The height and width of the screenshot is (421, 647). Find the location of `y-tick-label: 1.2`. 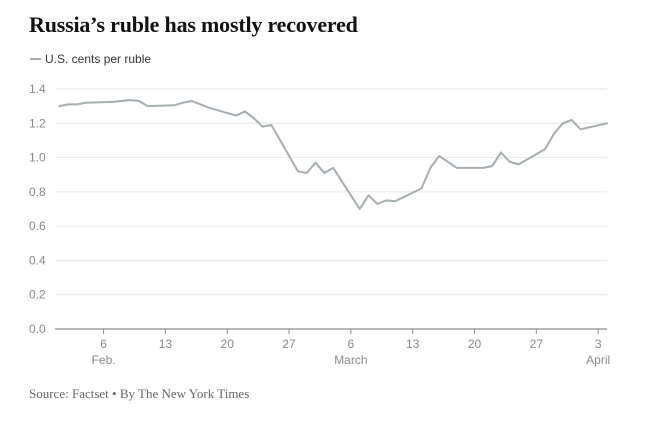

y-tick-label: 1.2 is located at coordinates (37, 123).